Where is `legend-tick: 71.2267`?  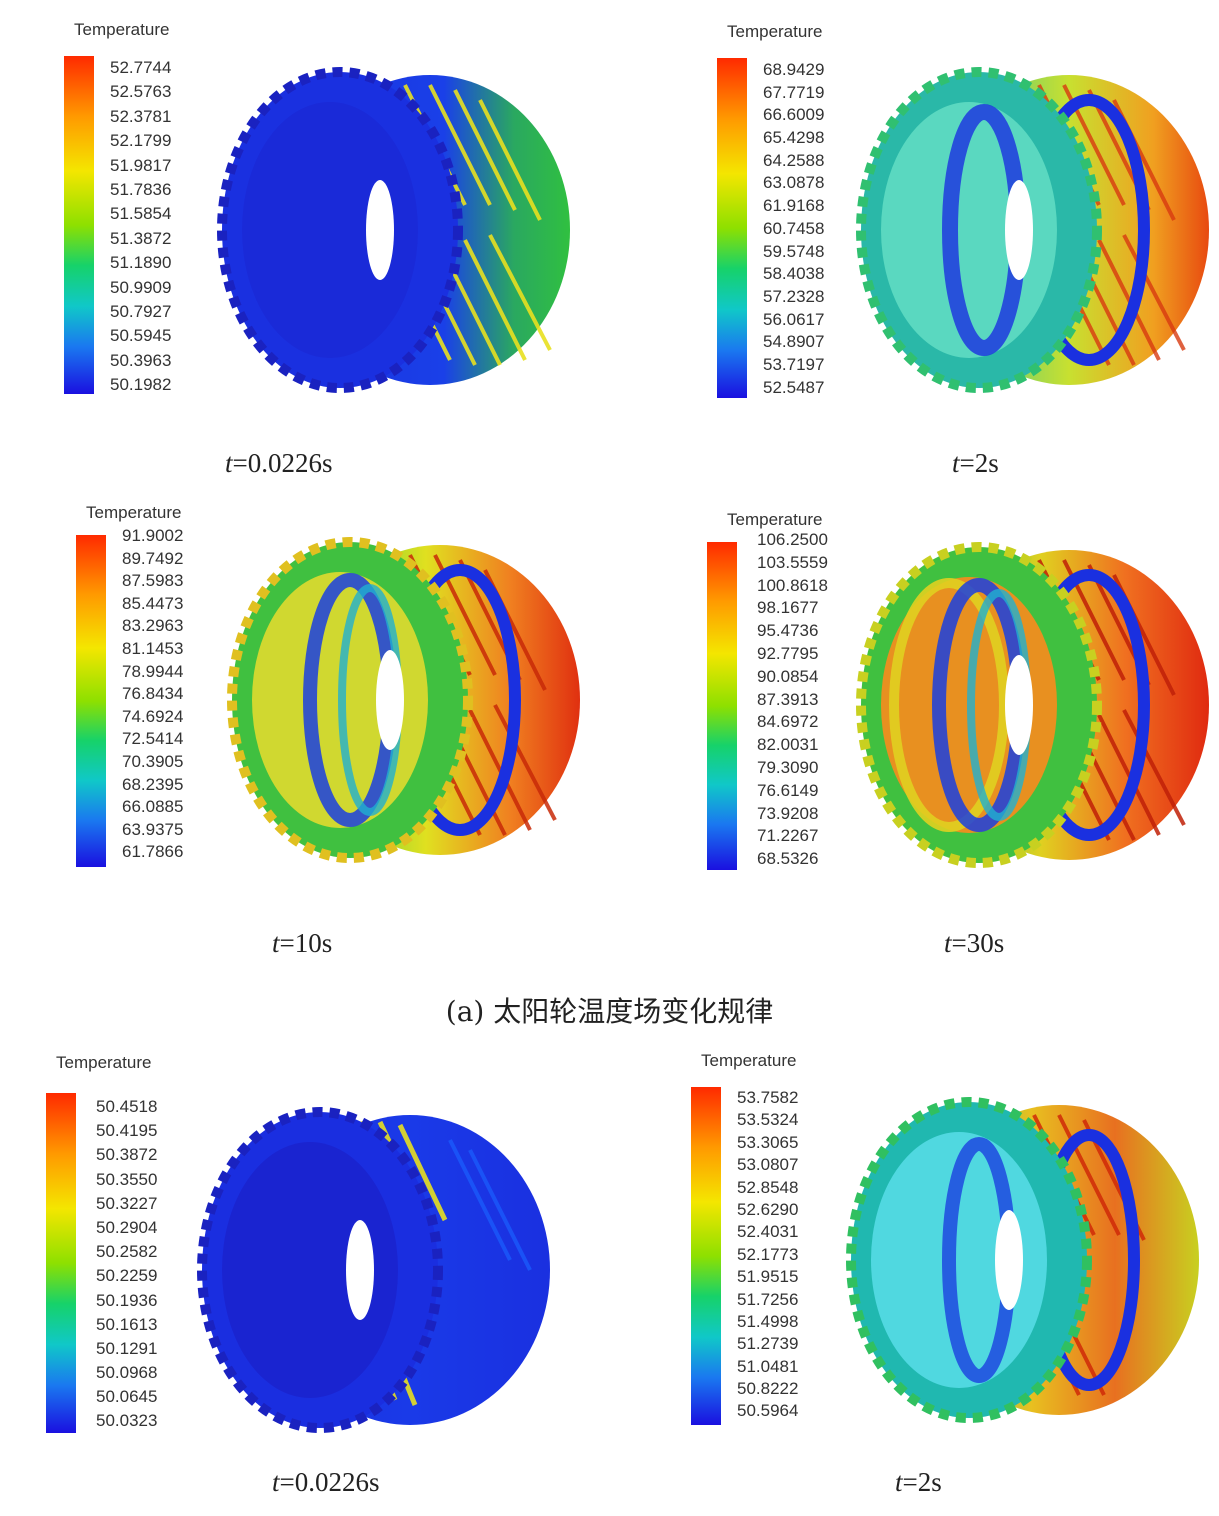 legend-tick: 71.2267 is located at coordinates (788, 836).